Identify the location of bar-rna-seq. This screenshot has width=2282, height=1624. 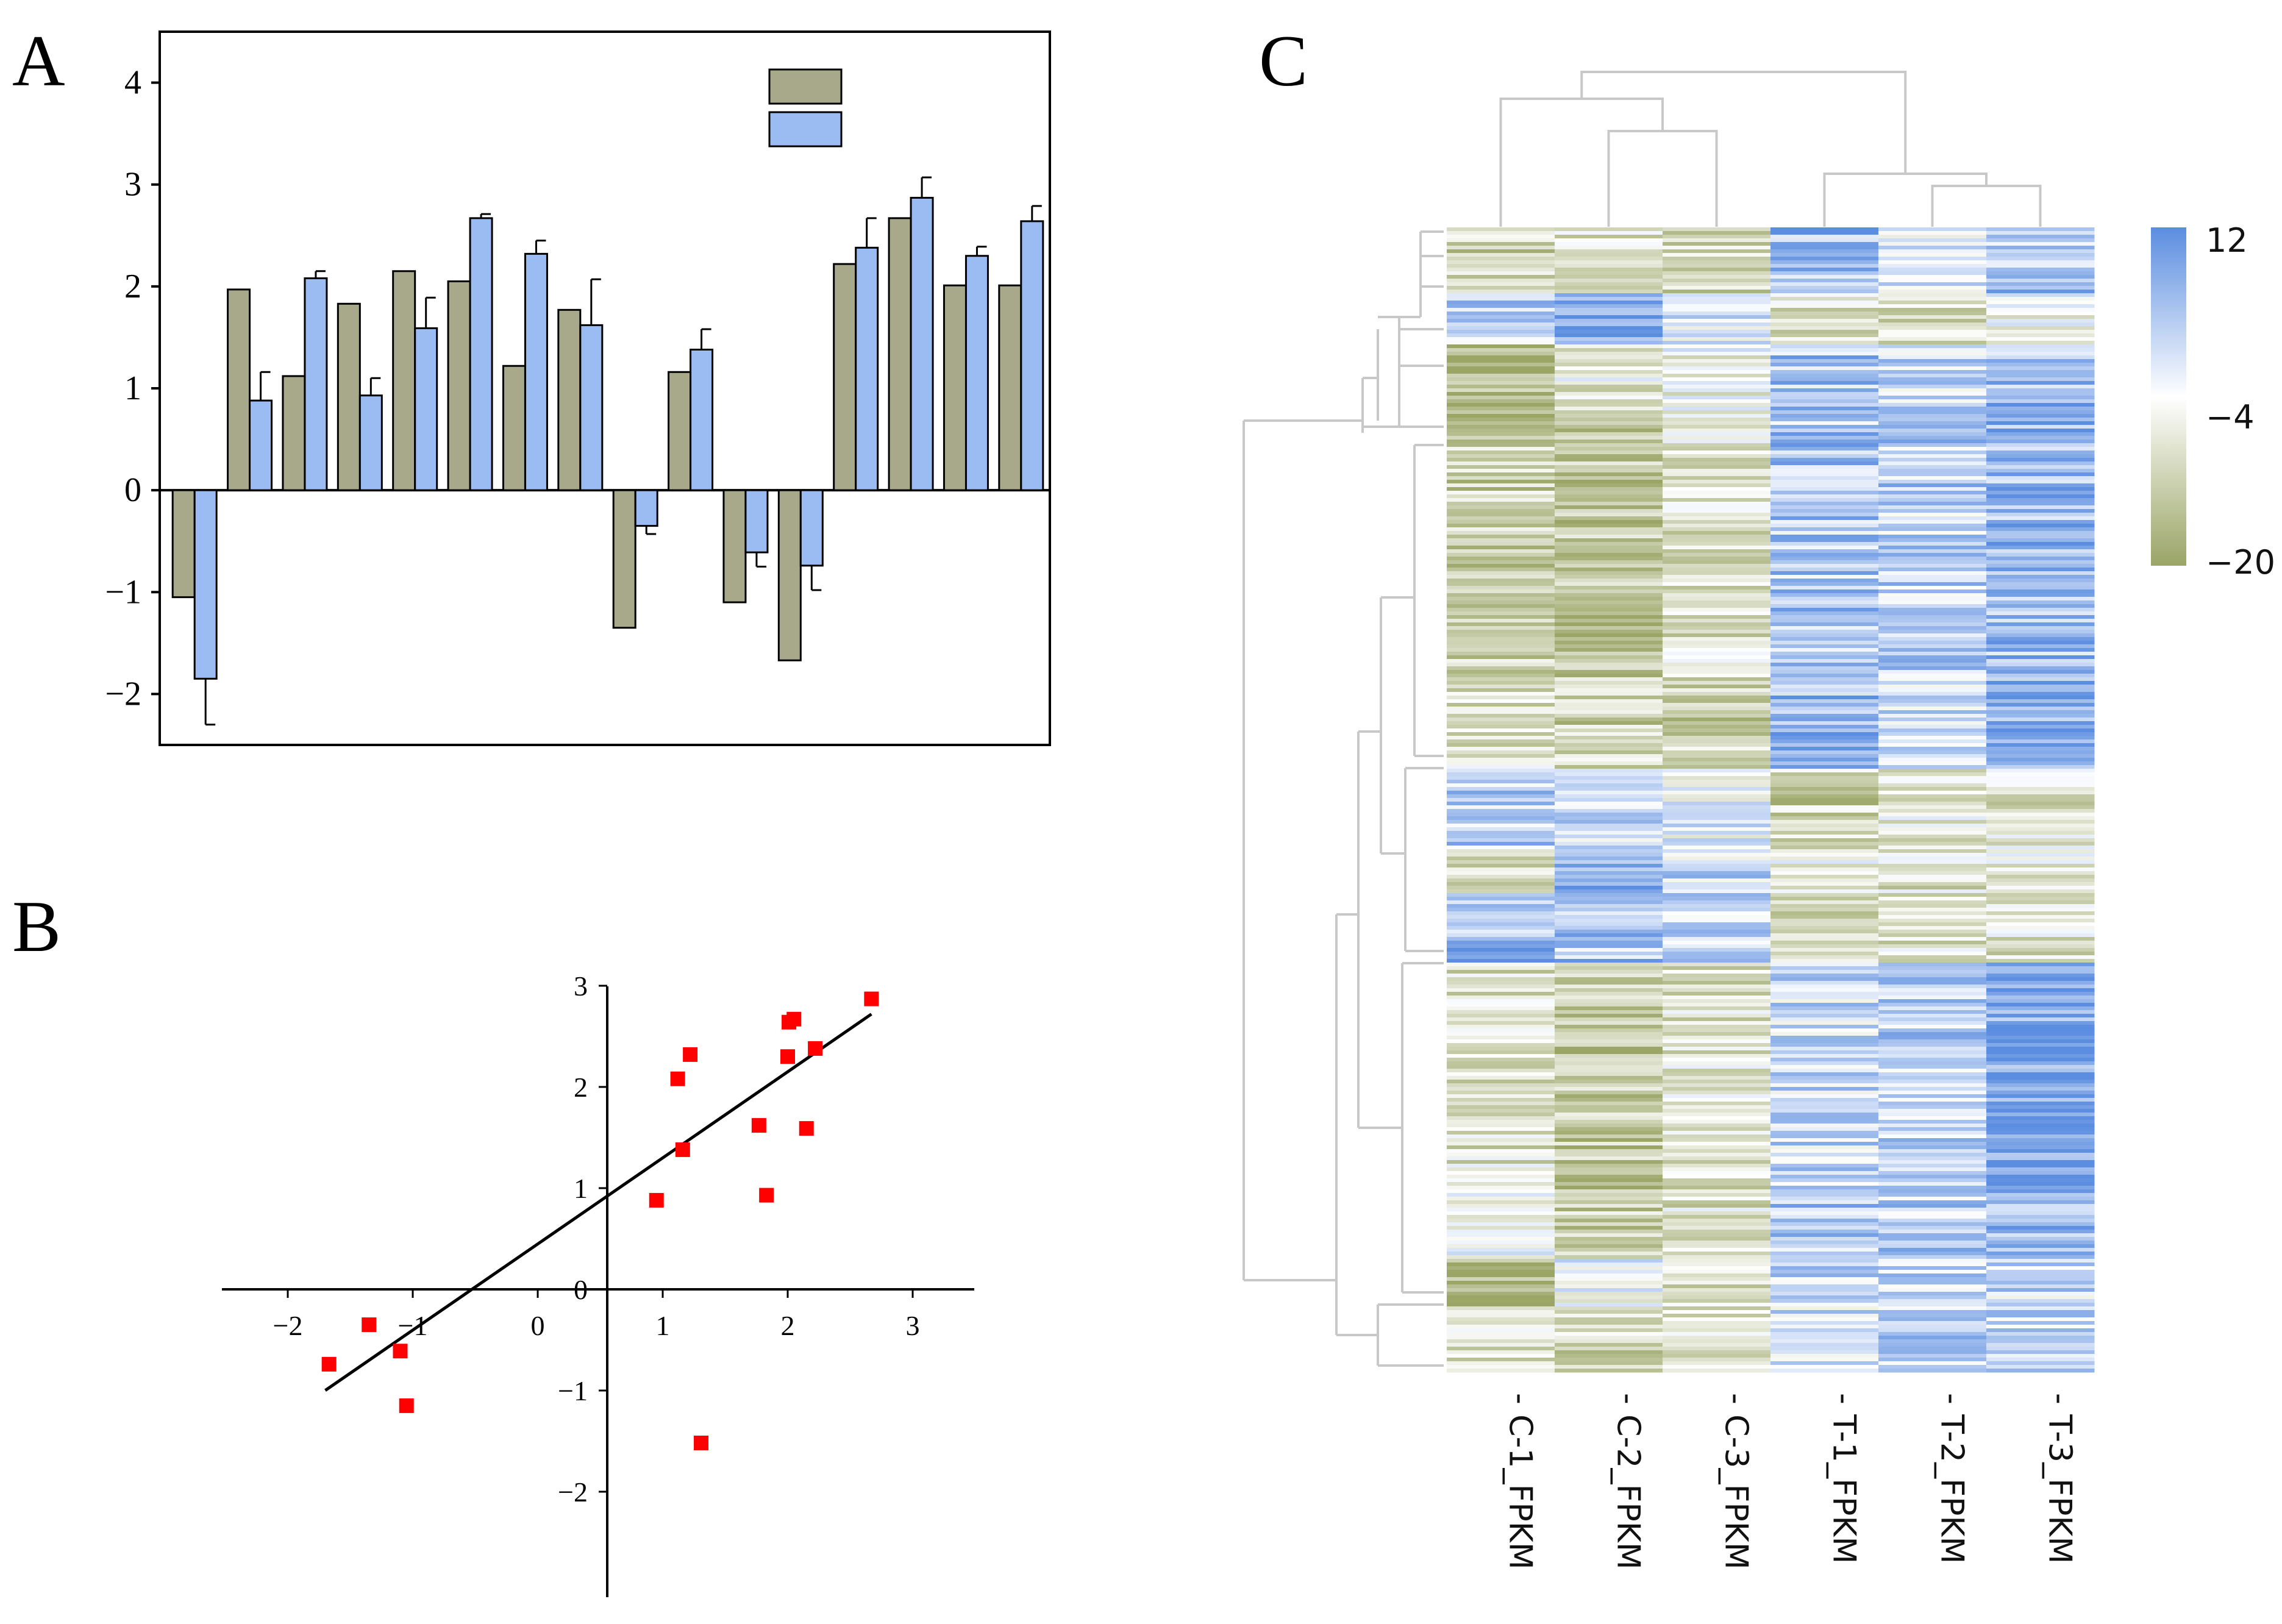
(734, 547).